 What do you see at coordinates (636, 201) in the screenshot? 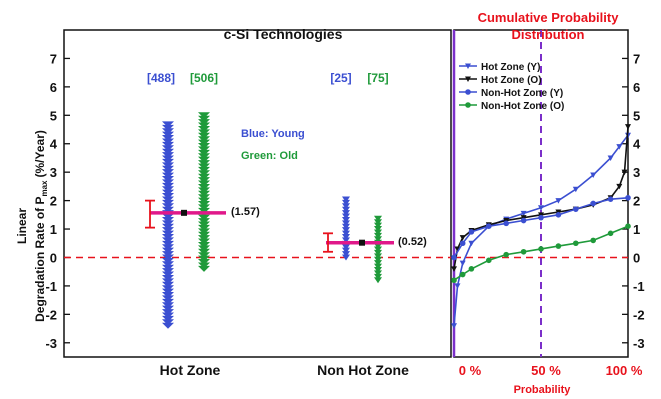
I see `right-y-tick-label: 2` at bounding box center [636, 201].